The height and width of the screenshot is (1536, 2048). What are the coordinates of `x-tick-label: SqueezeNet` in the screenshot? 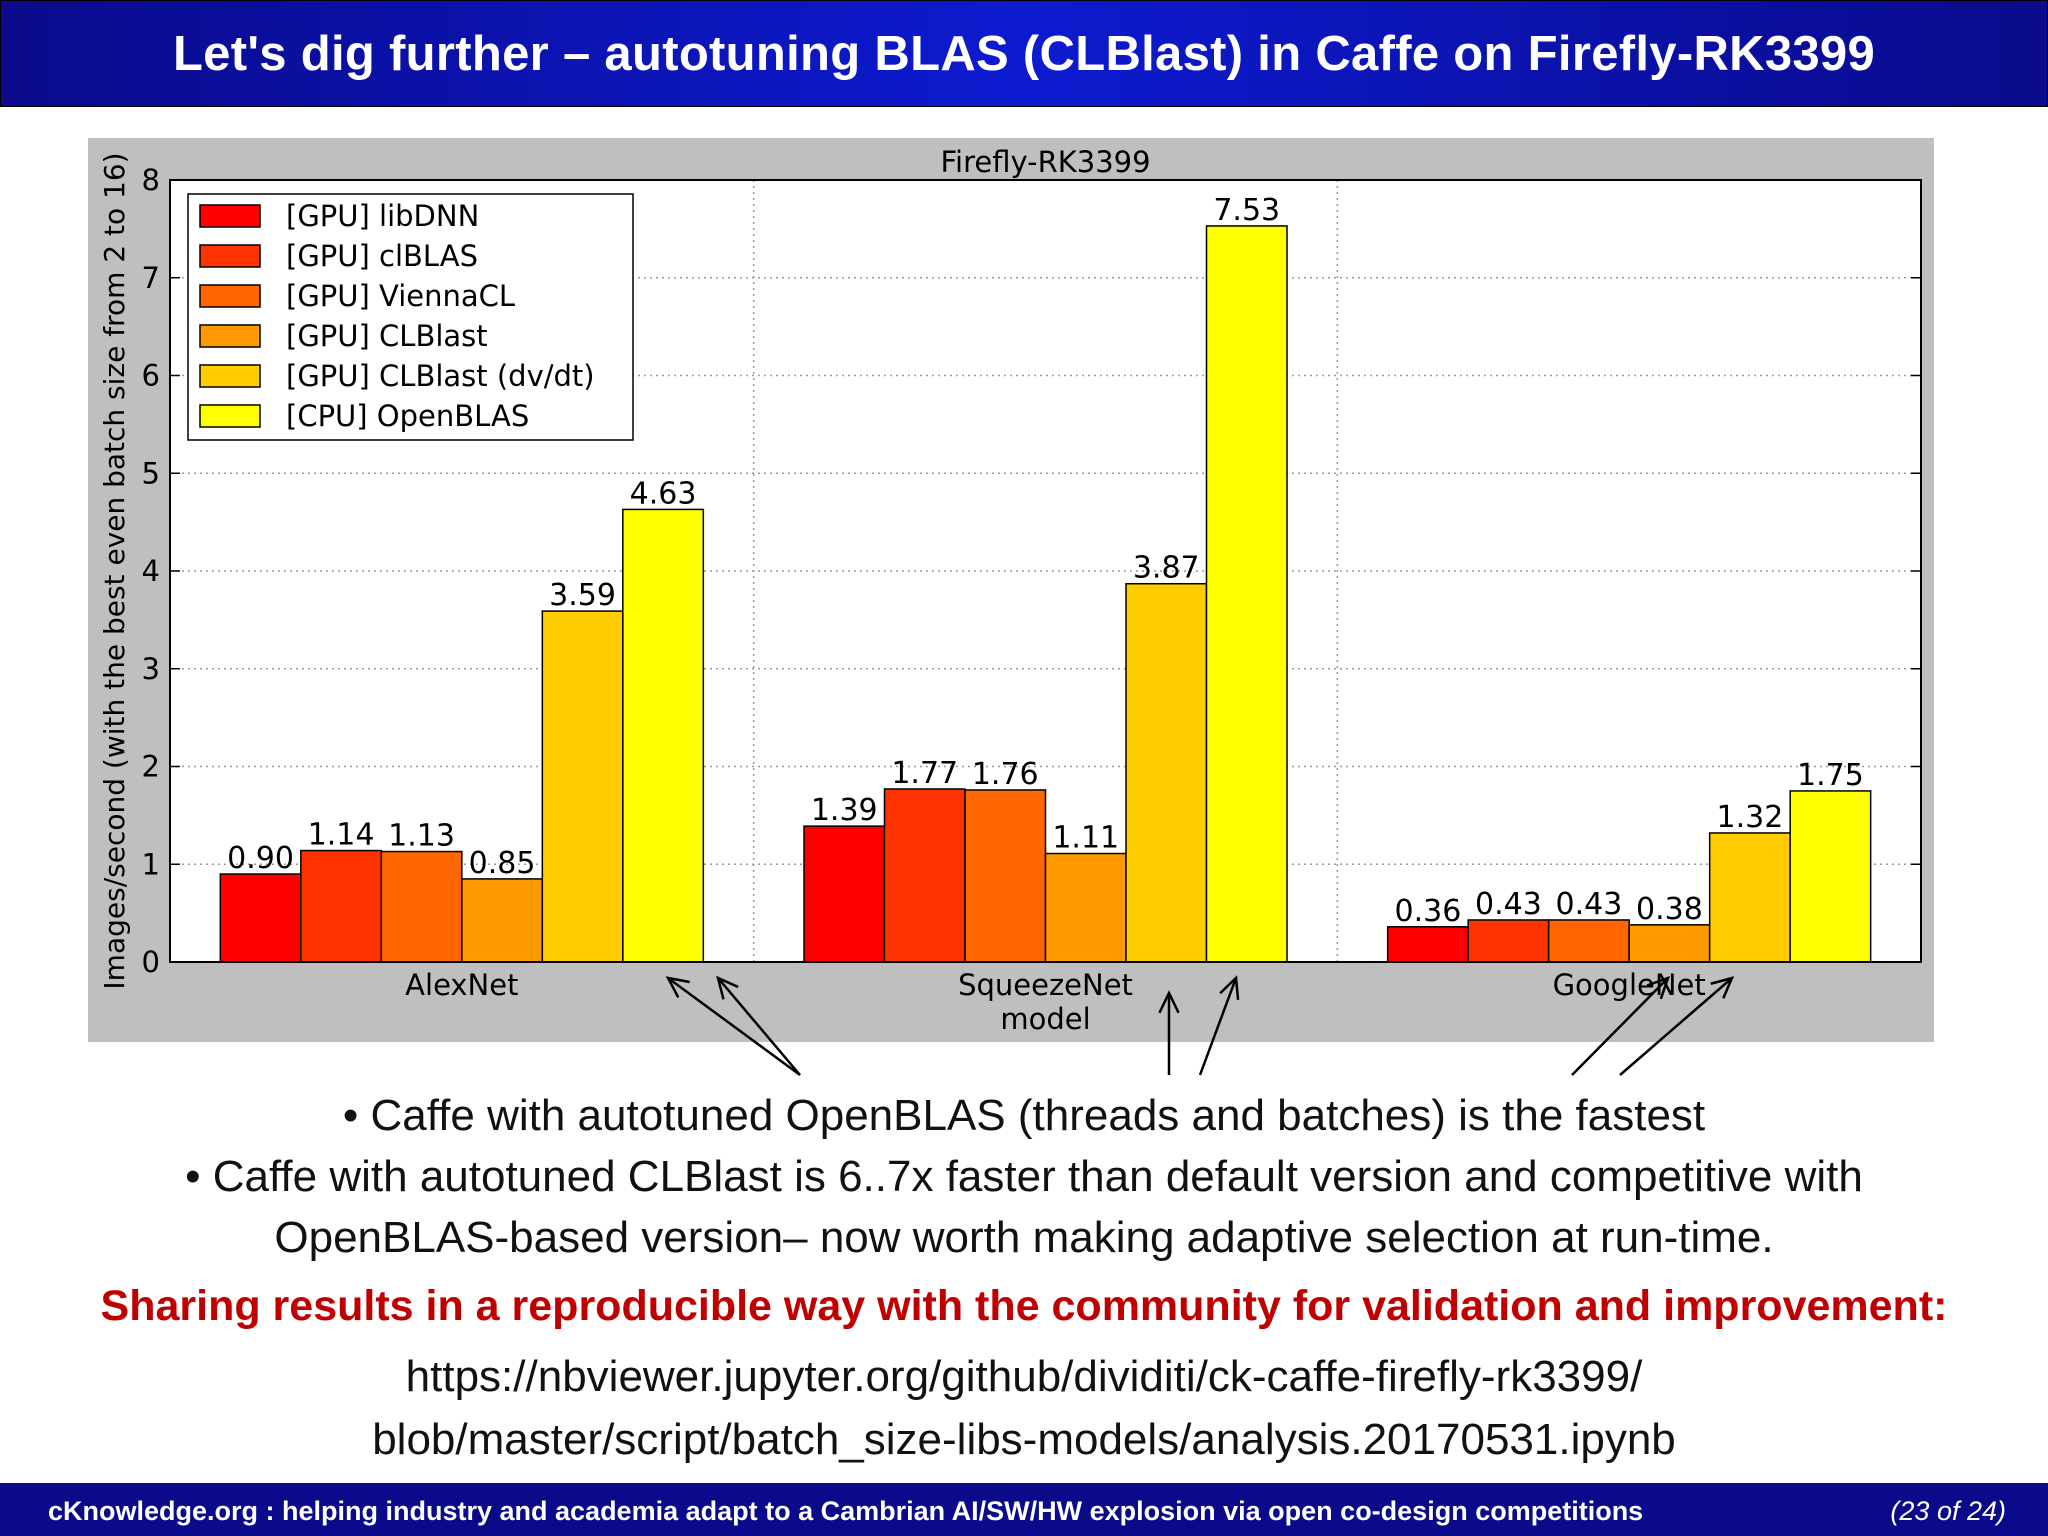 It's located at (1045, 985).